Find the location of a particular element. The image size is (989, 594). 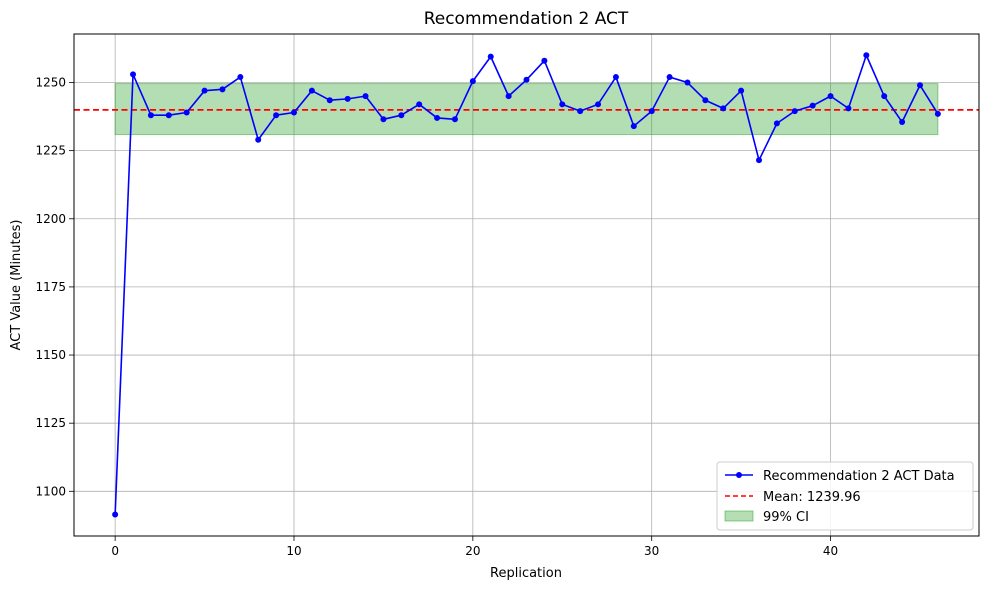

legend-series-label: Recommendation 2 ACT Data is located at coordinates (859, 476).